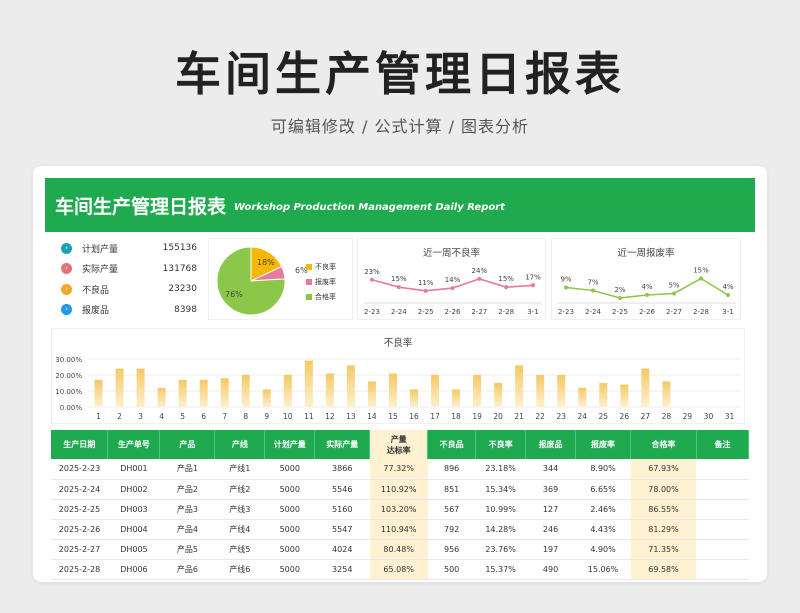 The width and height of the screenshot is (800, 613). What do you see at coordinates (663, 529) in the screenshot?
I see `table-cell: 81.29%` at bounding box center [663, 529].